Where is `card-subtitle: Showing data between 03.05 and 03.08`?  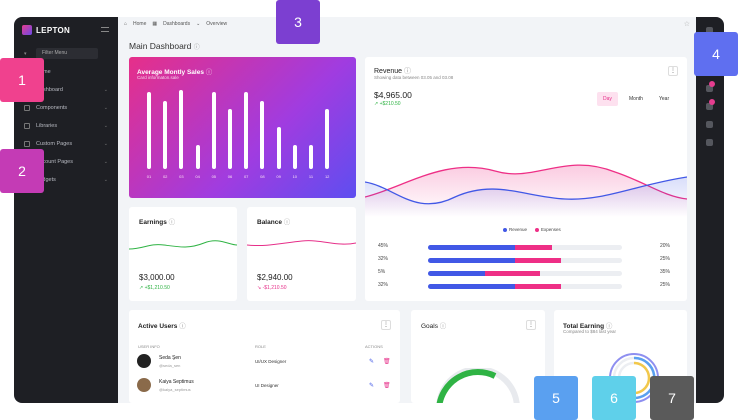
card-subtitle: Showing data between 03.05 and 03.08 is located at coordinates (414, 77).